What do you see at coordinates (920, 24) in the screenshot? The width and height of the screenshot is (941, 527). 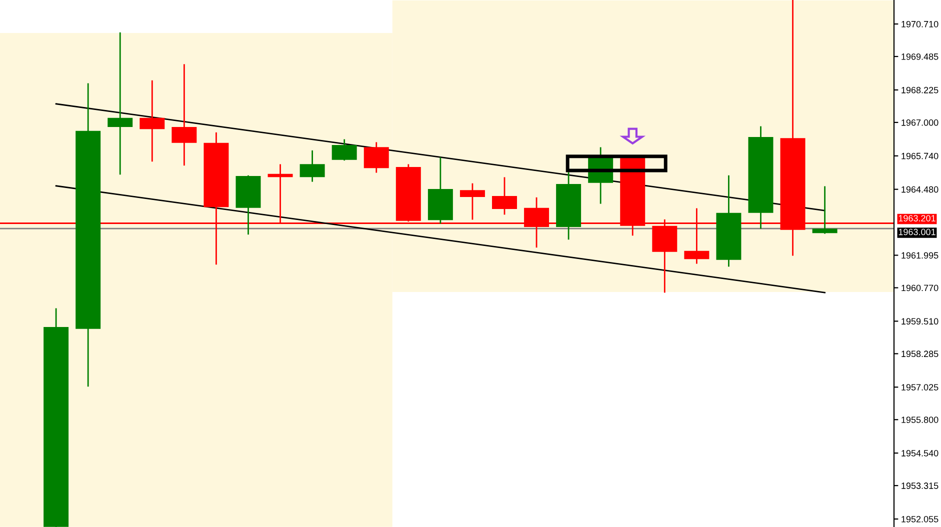 I see `y-tick-label: 1970.710` at bounding box center [920, 24].